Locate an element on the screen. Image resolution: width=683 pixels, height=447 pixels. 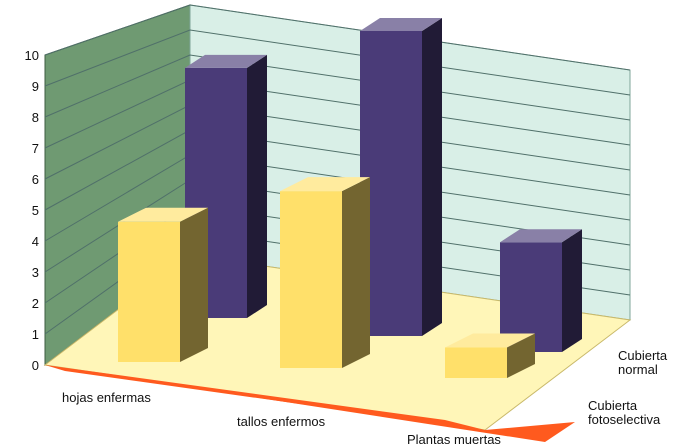
y-tick-label: 8 is located at coordinates (35, 117).